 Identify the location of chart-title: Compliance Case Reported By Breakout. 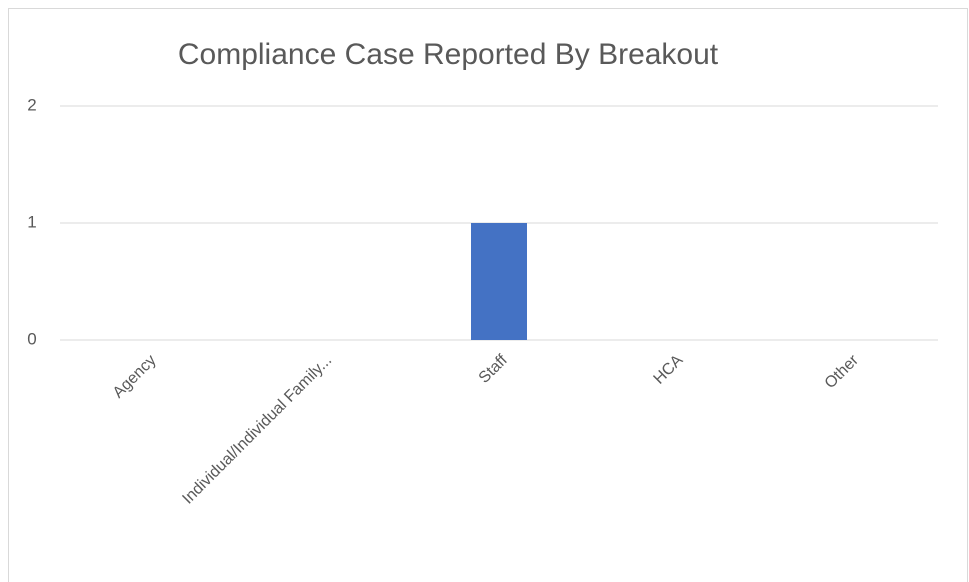
(448, 54).